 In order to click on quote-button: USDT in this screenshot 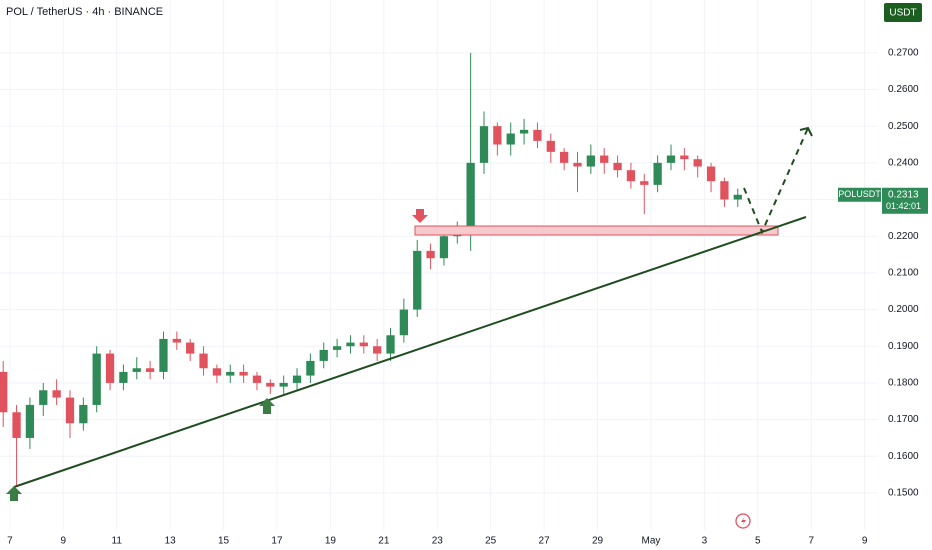, I will do `click(903, 12)`.